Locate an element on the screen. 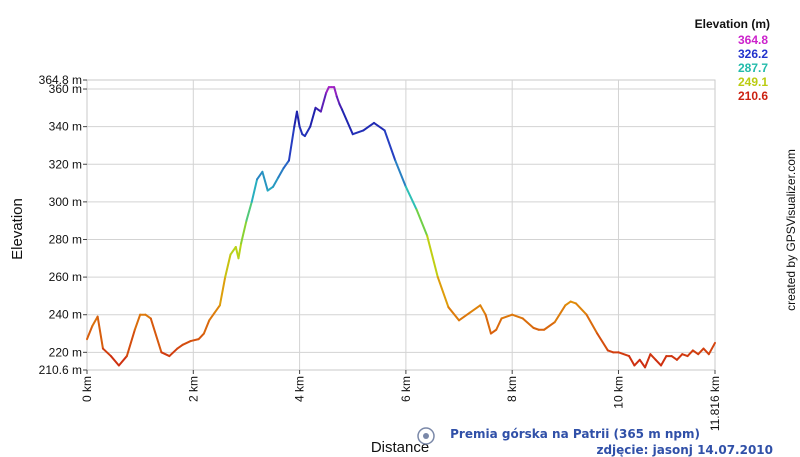 Image resolution: width=800 pixels, height=457 pixels. x-tick-labels: 0 km 2 km 4 km 6 km 8 km 10 km 11.816 km is located at coordinates (401, 400).